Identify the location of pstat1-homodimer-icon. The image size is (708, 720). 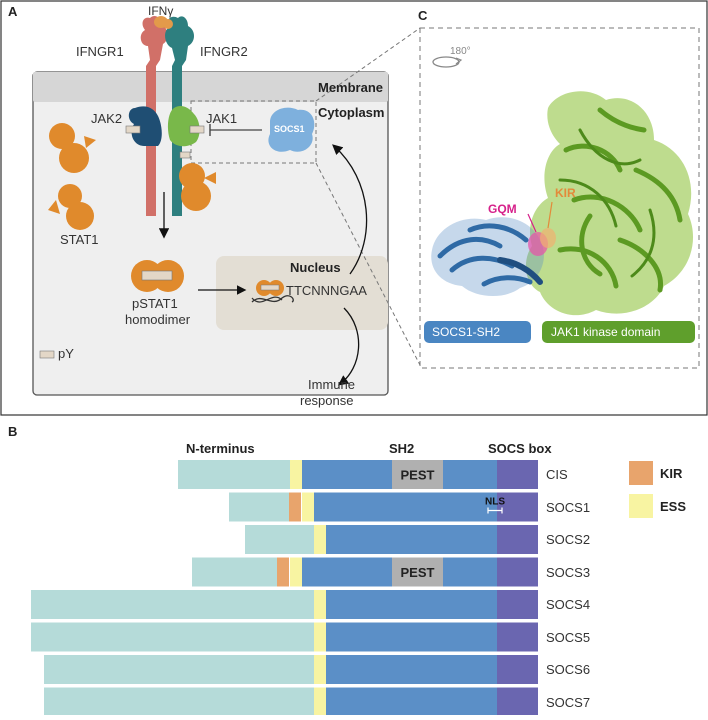
(157, 276).